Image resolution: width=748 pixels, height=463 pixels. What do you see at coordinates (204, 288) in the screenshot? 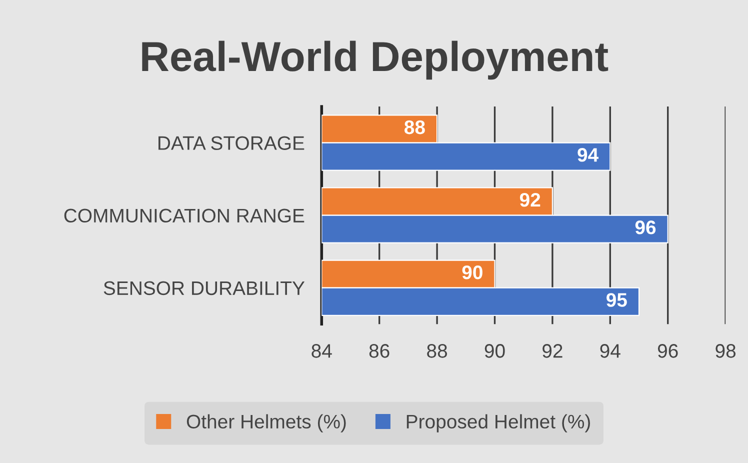
I see `y-tick-label: SENSOR DURABILITY` at bounding box center [204, 288].